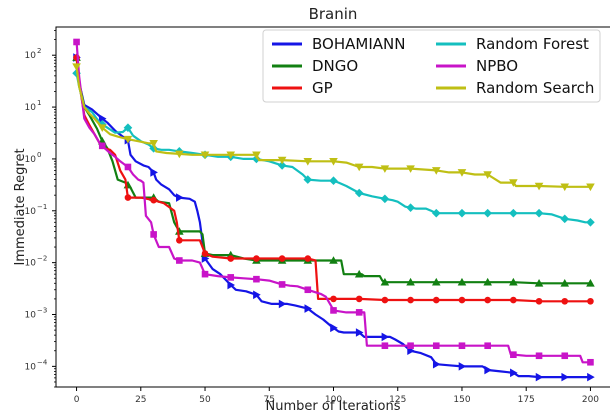  Describe the element at coordinates (39, 103) in the screenshot. I see `y-tick-exponent: 1` at that location.